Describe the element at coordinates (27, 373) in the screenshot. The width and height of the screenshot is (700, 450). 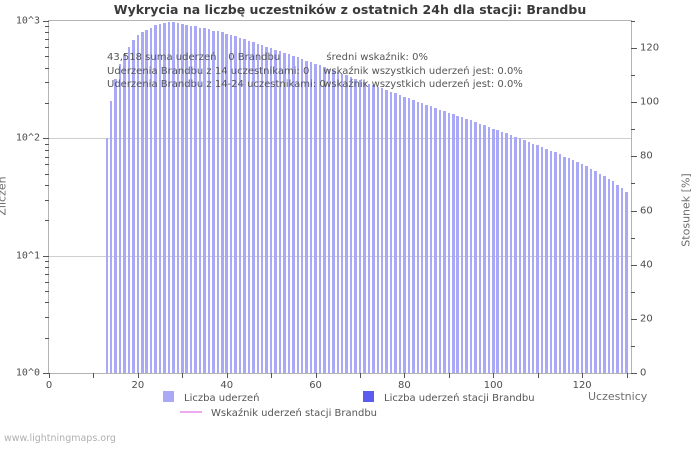
I see `y-tick-label: 10^0` at that location.